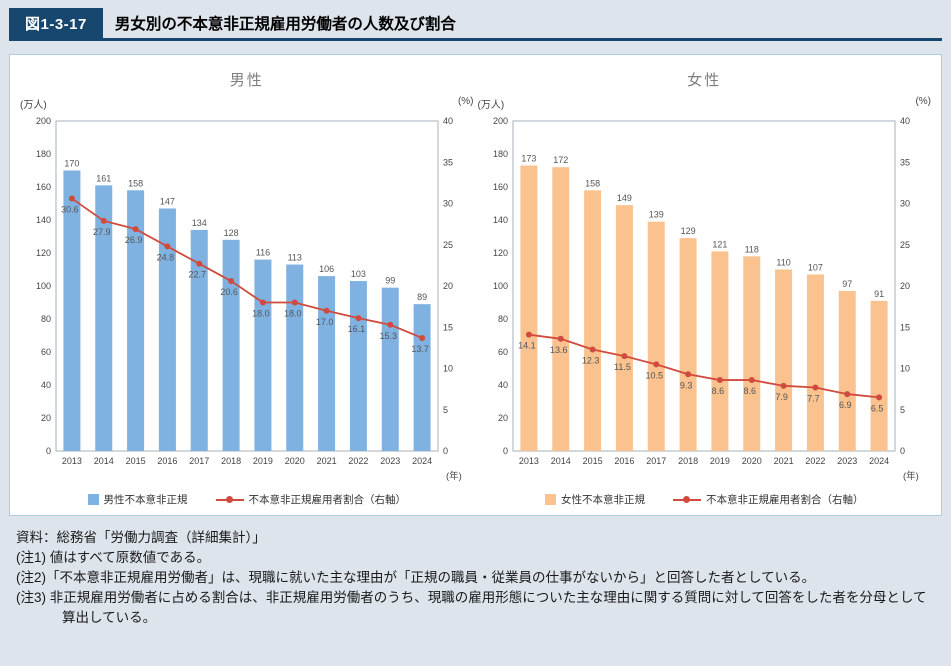 This screenshot has width=951, height=666. What do you see at coordinates (93, 499) in the screenshot?
I see `male-bar-swatch-icon` at bounding box center [93, 499].